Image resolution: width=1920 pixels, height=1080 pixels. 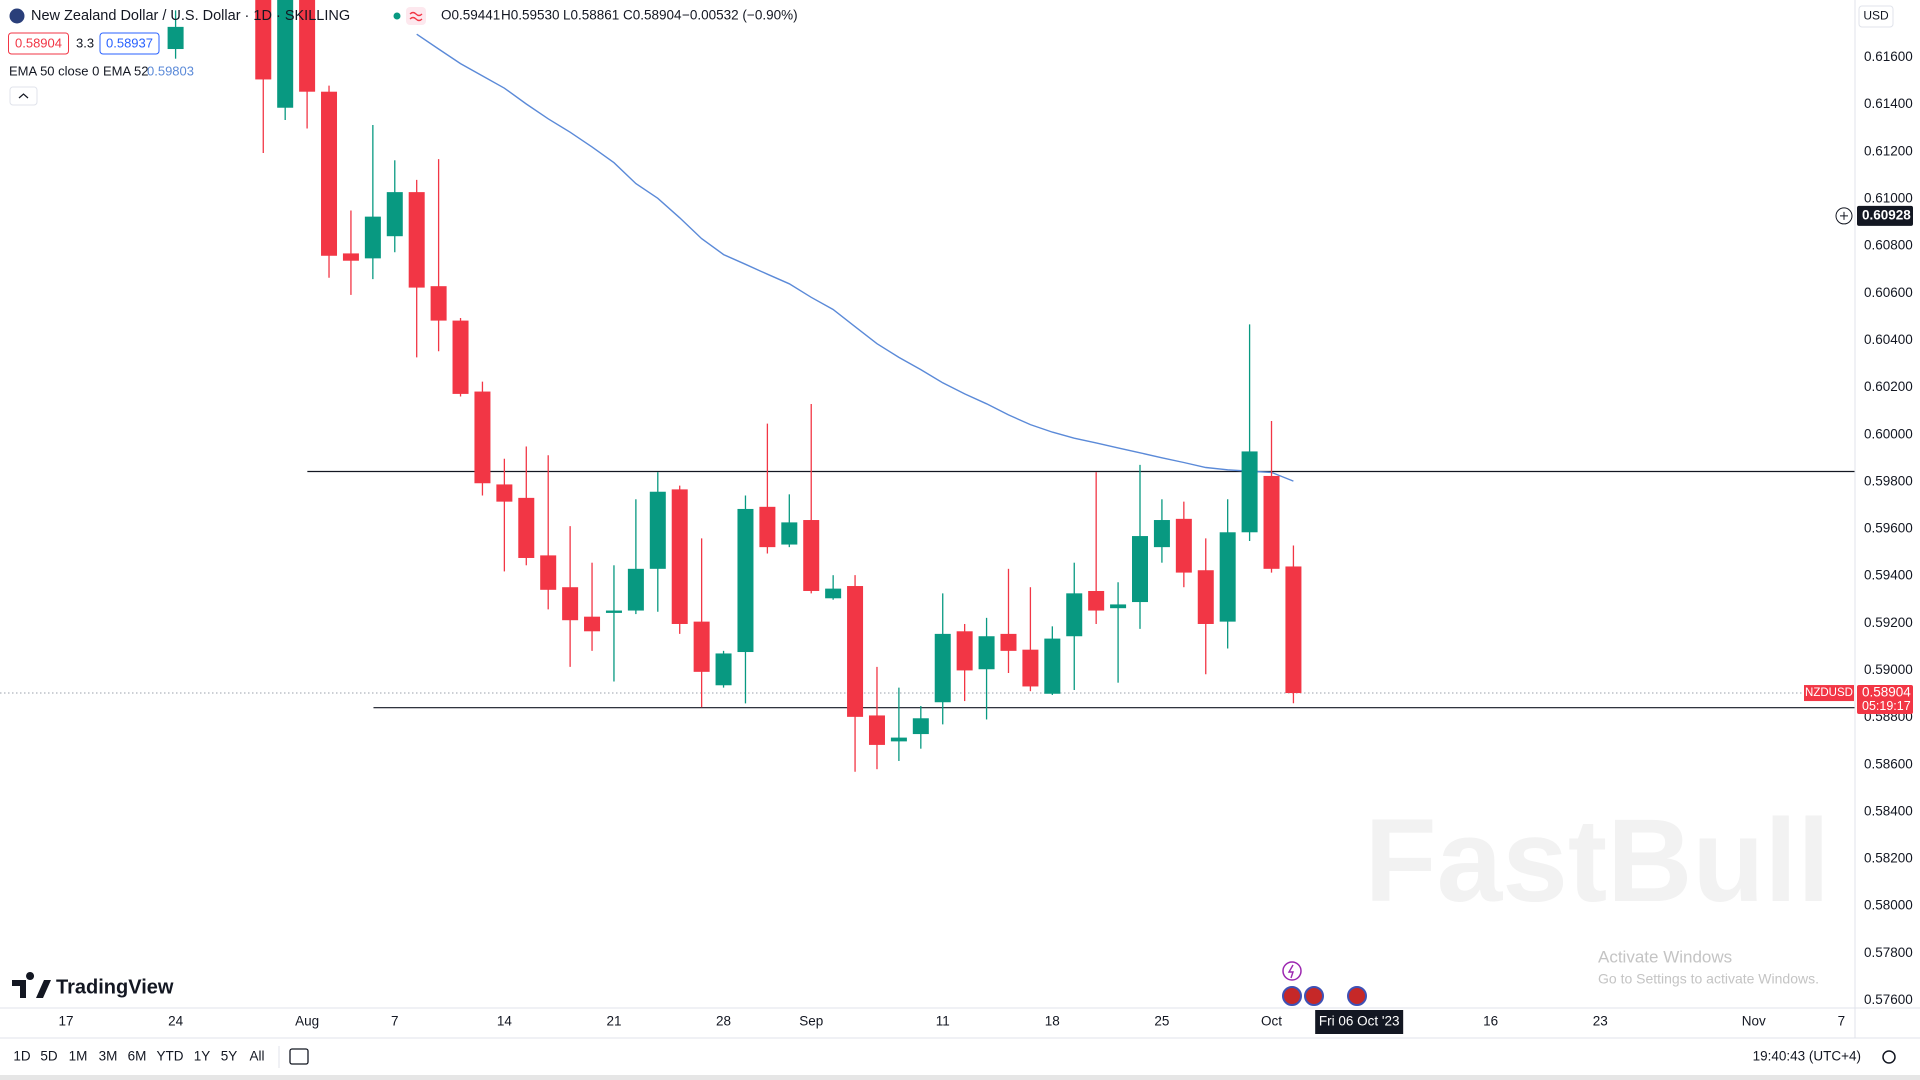 I want to click on crosshair-date-box, so click(x=1359, y=1022).